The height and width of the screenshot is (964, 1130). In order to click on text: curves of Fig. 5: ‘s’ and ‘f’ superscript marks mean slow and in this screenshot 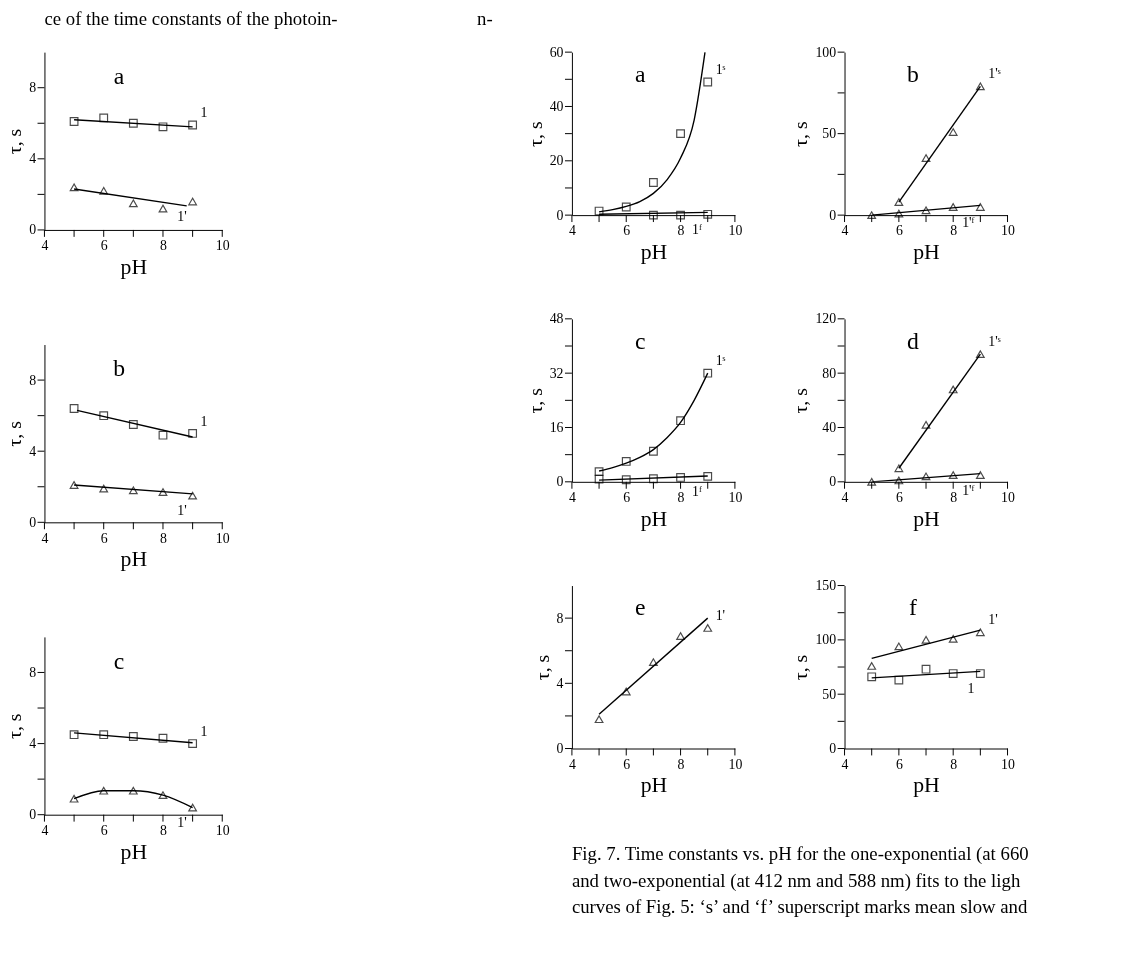, I will do `click(799, 907)`.